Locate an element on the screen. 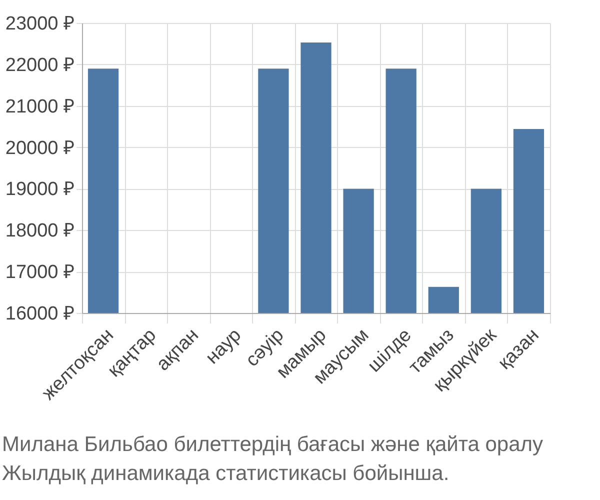 The height and width of the screenshot is (500, 600). y-tick-label: 23000 ₽ is located at coordinates (39, 24).